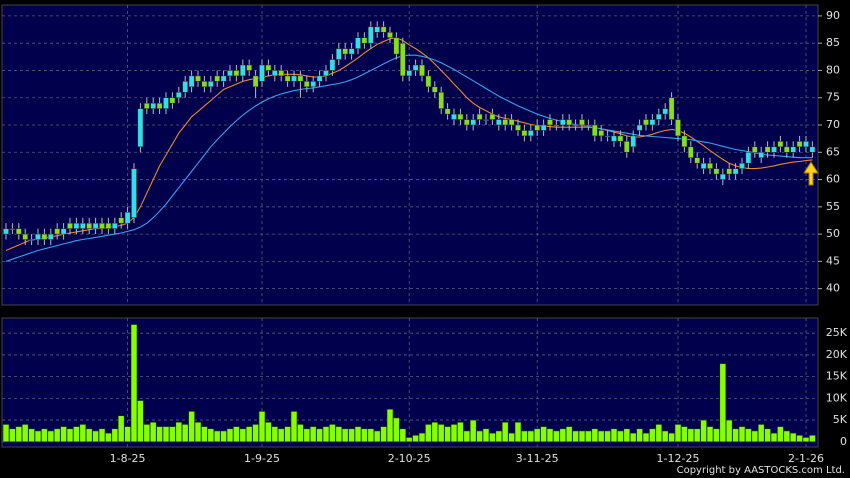 The height and width of the screenshot is (478, 850). Describe the element at coordinates (128, 458) in the screenshot. I see `x-tick-label: 1-8-25` at that location.